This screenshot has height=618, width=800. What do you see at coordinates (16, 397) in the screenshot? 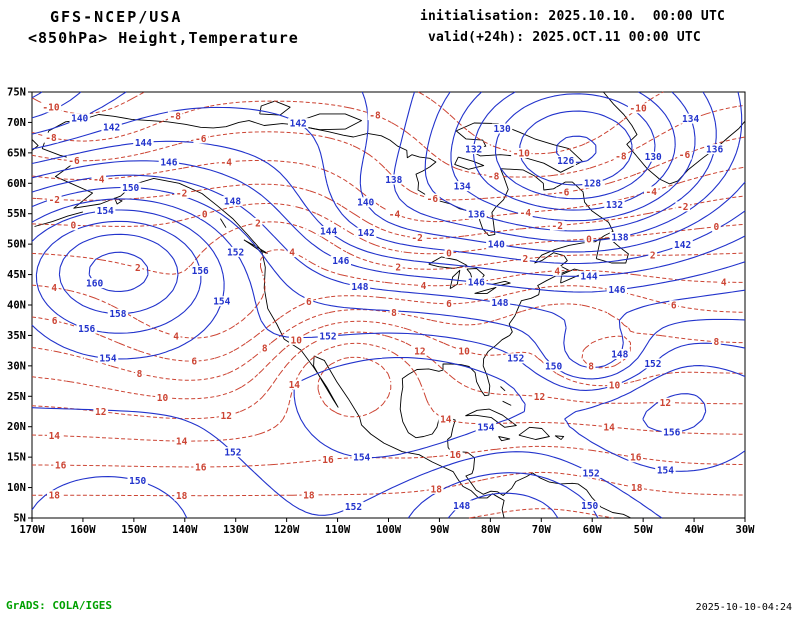
I see `lat-axis-label: 25N` at bounding box center [16, 397].